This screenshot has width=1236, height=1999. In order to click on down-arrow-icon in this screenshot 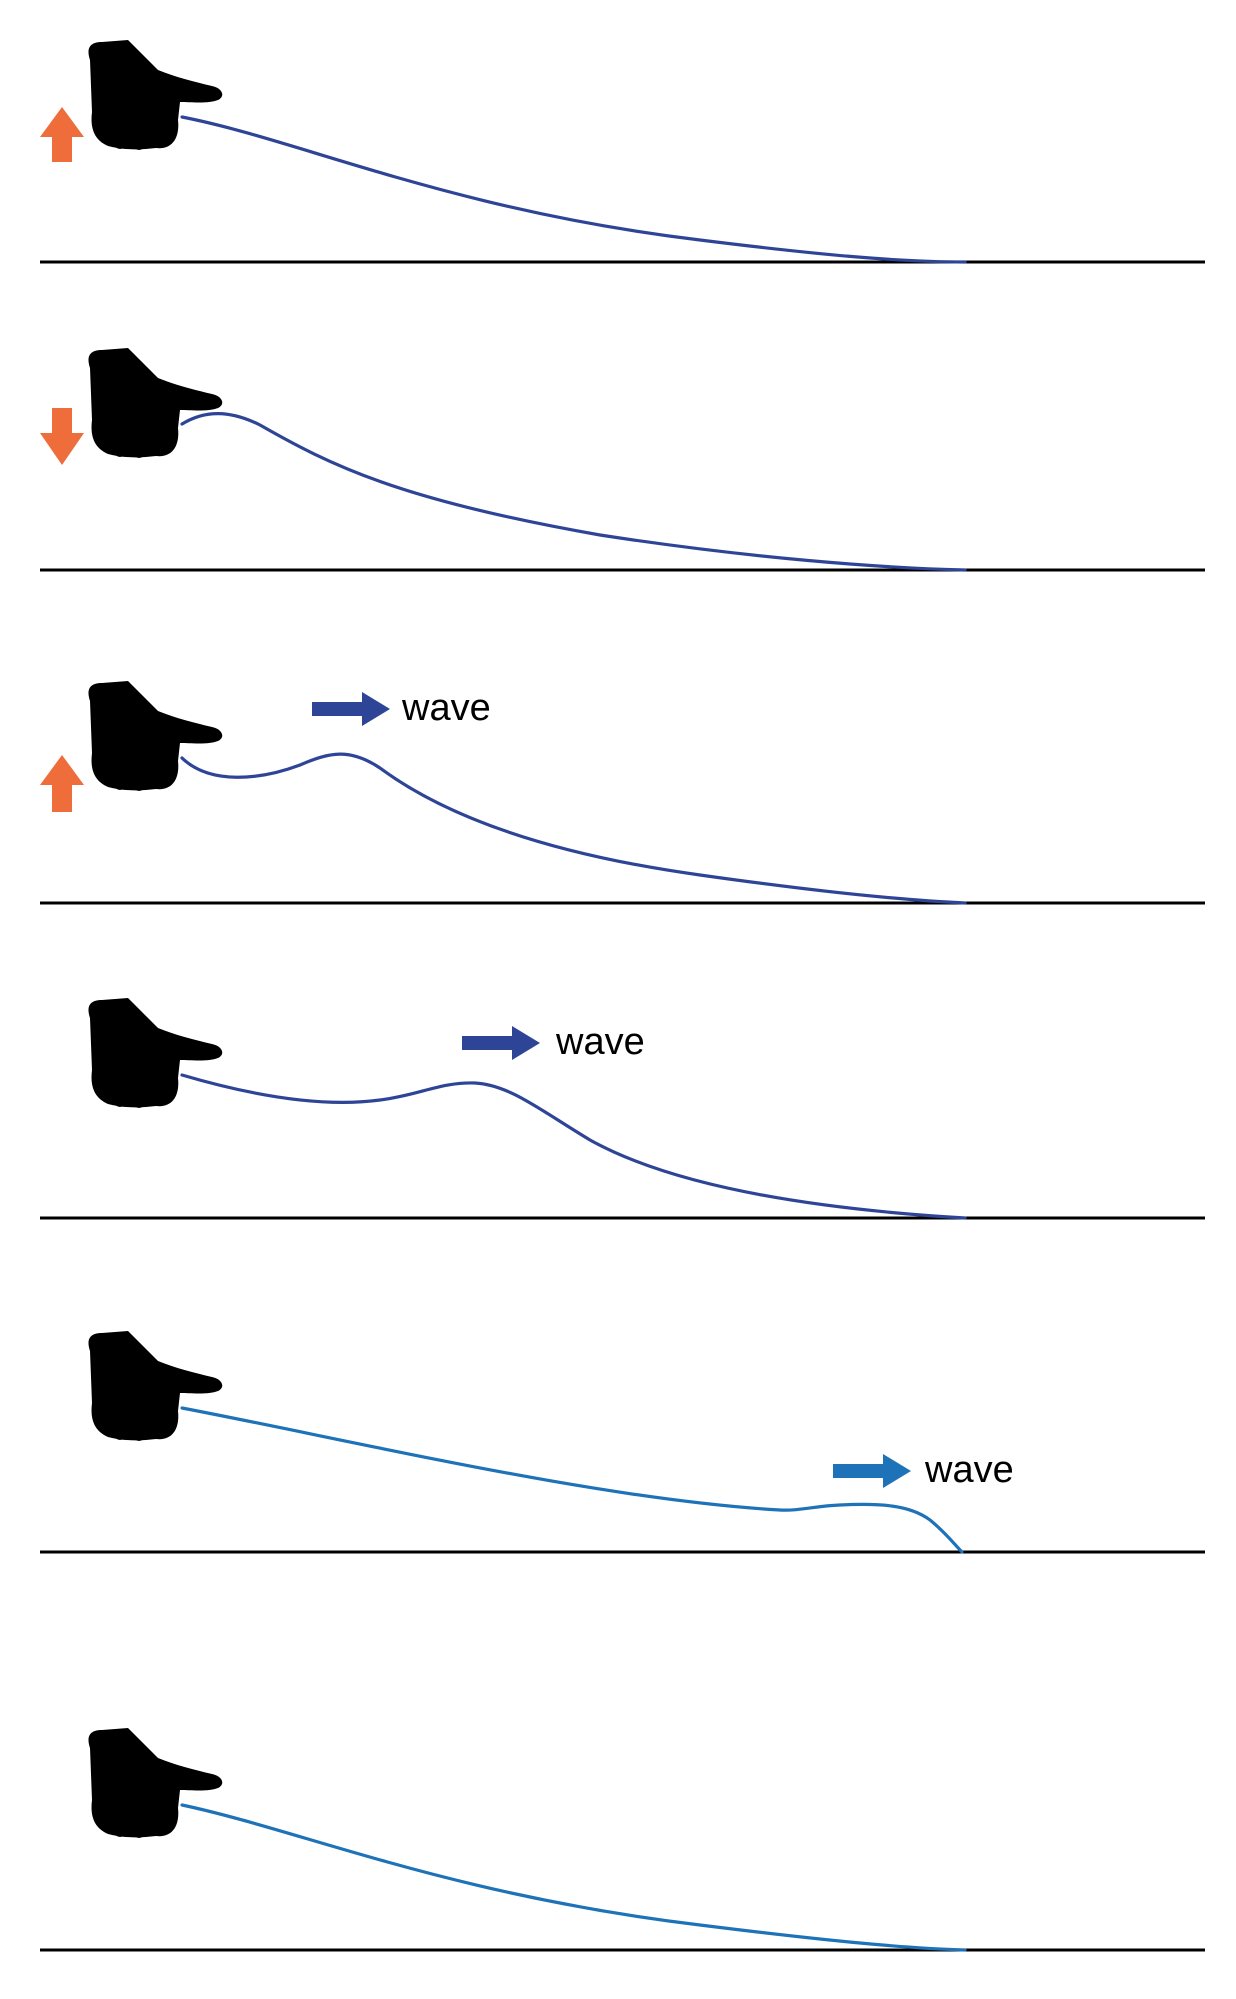, I will do `click(62, 436)`.